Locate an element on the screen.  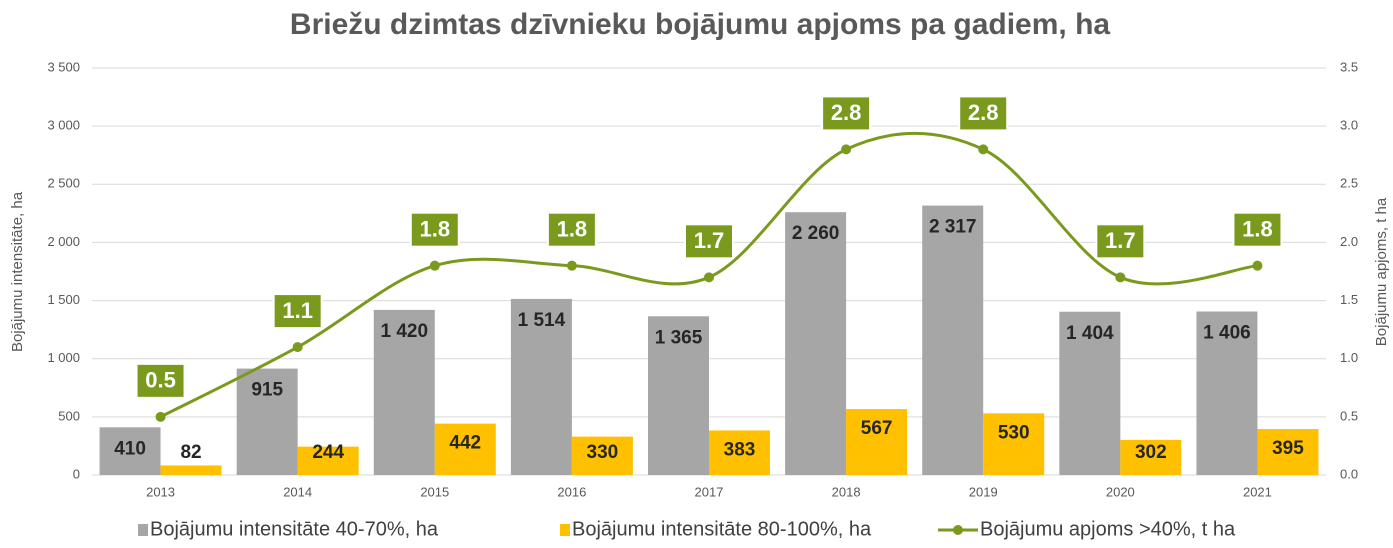
data-label: 302 is located at coordinates (1151, 452).